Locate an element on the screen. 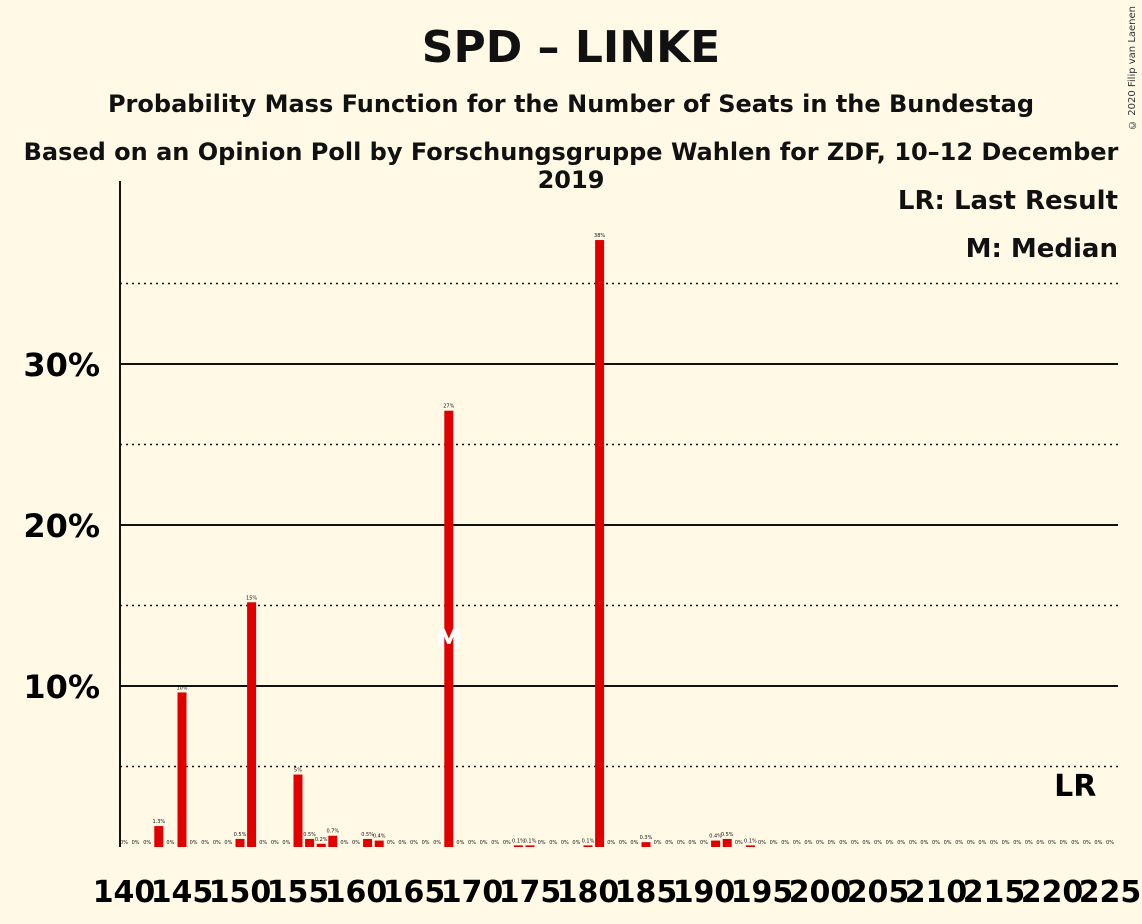 This screenshot has height=924, width=1142. x-tick-label: 185 is located at coordinates (646, 892).